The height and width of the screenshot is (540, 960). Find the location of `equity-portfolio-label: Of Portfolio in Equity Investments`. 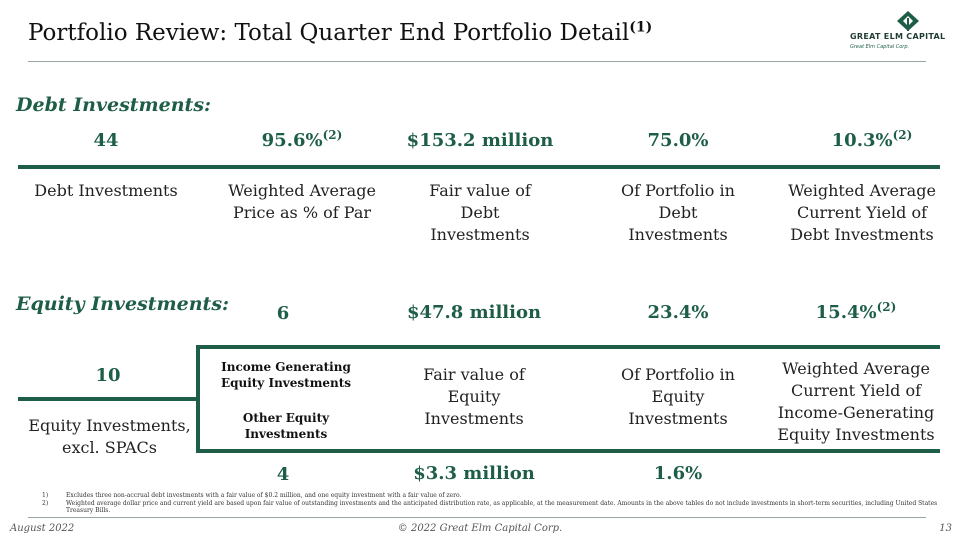

equity-portfolio-label: Of Portfolio in Equity Investments is located at coordinates (678, 396).